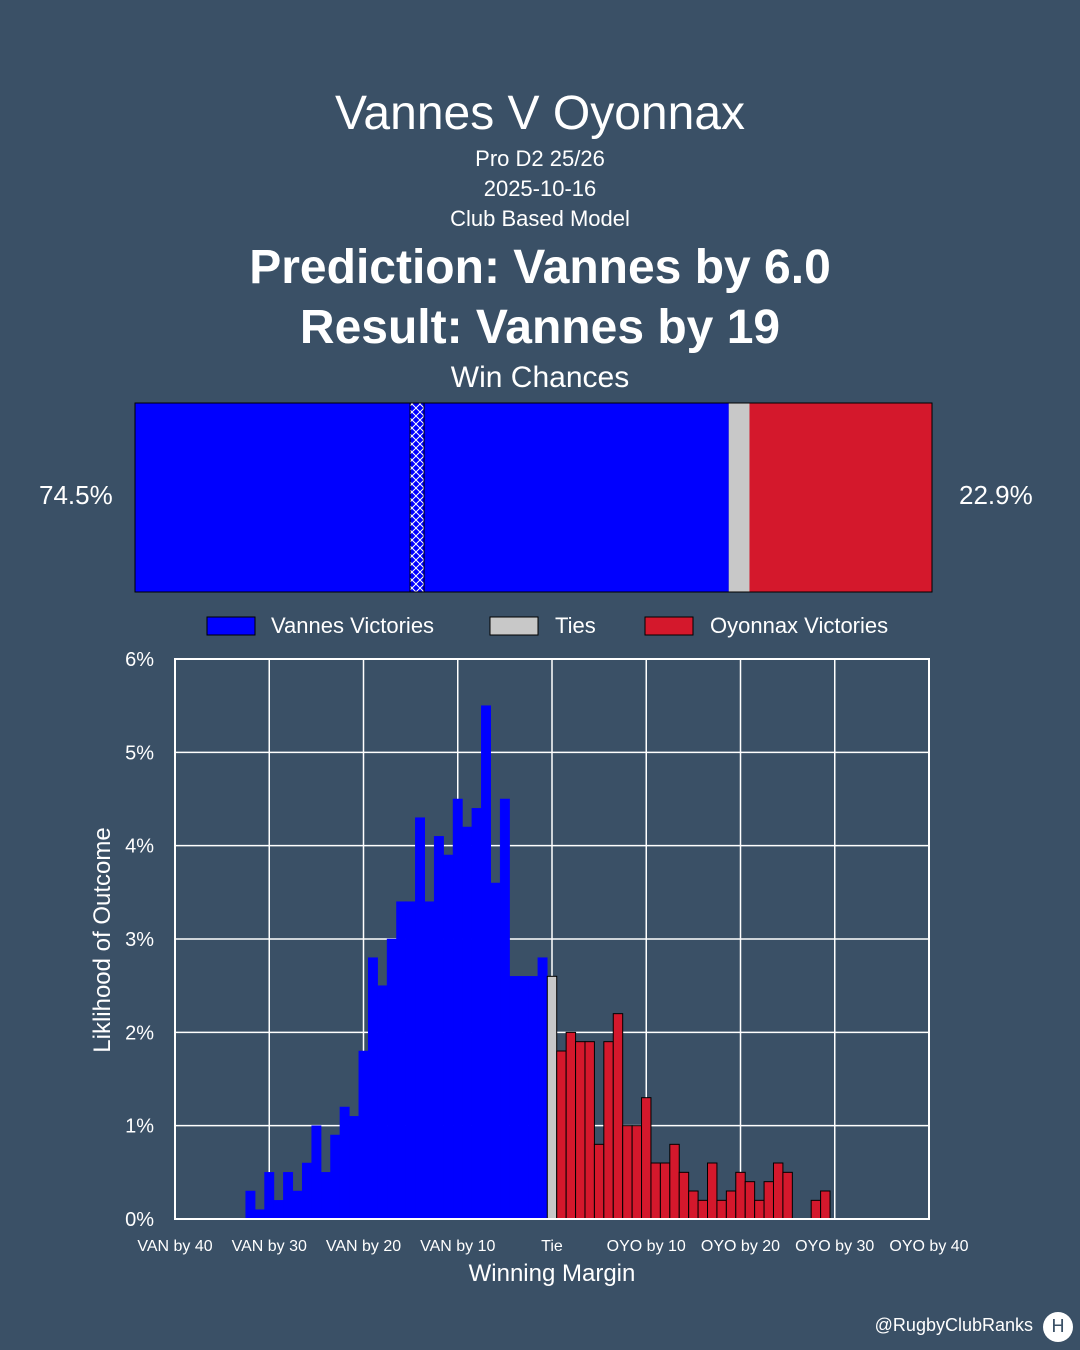  What do you see at coordinates (928, 1246) in the screenshot?
I see `x-tick-label: OYO by 40` at bounding box center [928, 1246].